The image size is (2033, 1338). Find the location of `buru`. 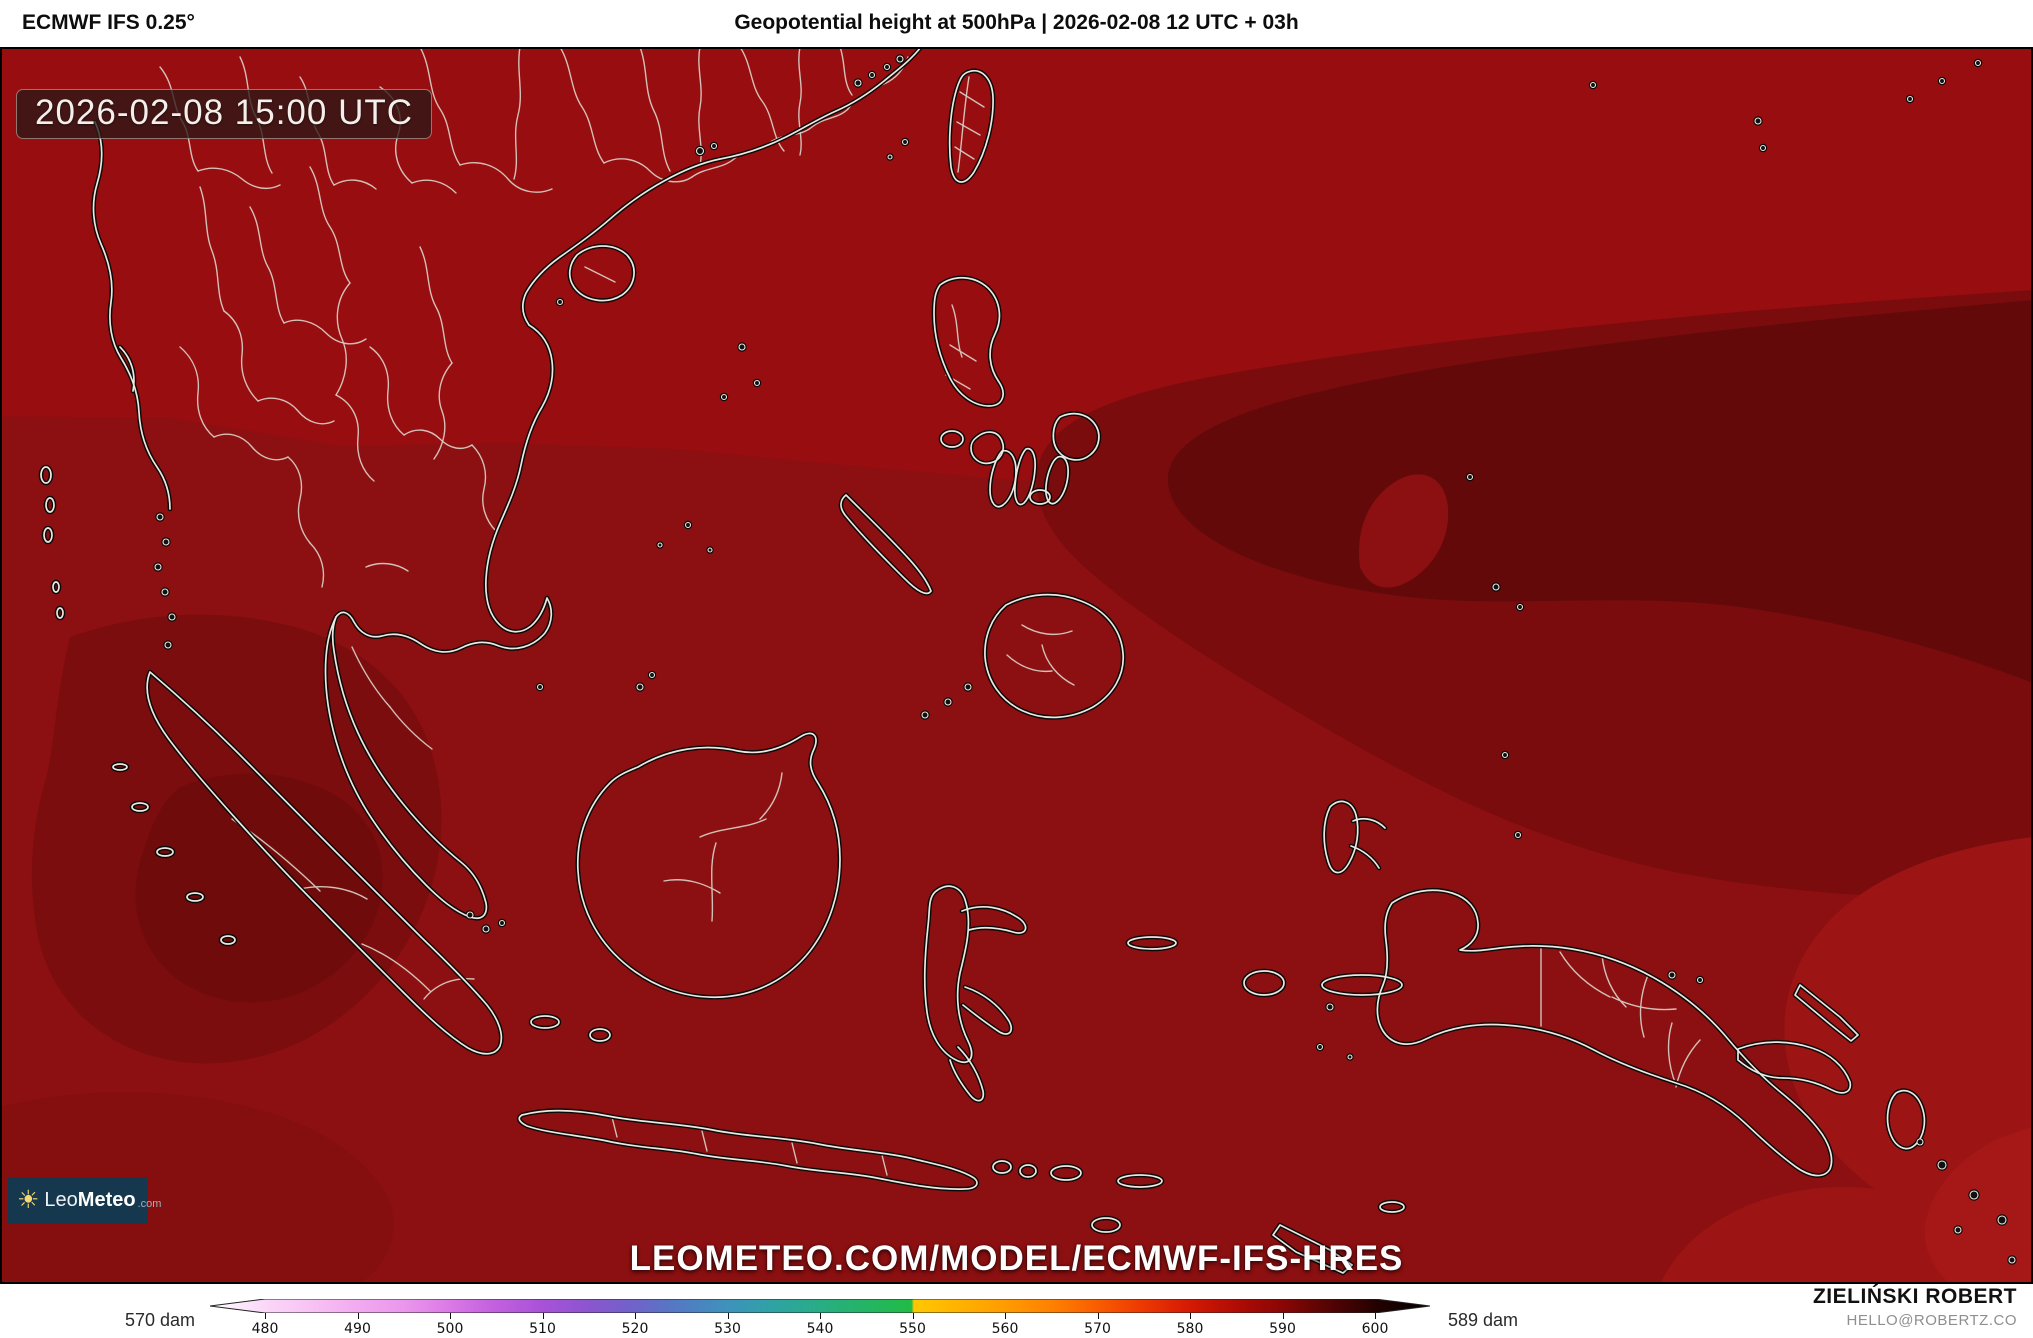

buru is located at coordinates (1264, 983).